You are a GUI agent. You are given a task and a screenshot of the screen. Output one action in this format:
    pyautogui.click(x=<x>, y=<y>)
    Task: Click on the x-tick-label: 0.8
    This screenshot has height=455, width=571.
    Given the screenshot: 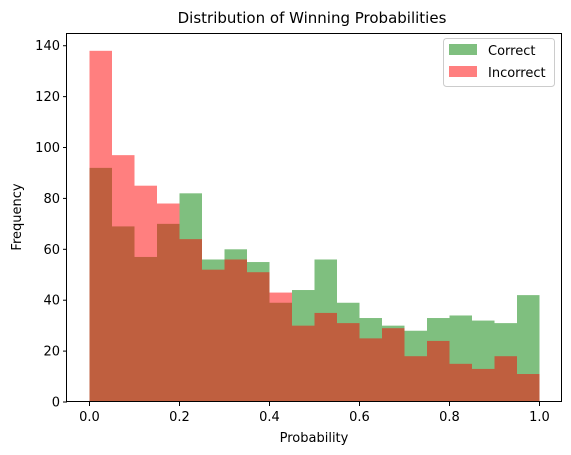 What is the action you would take?
    pyautogui.click(x=449, y=417)
    